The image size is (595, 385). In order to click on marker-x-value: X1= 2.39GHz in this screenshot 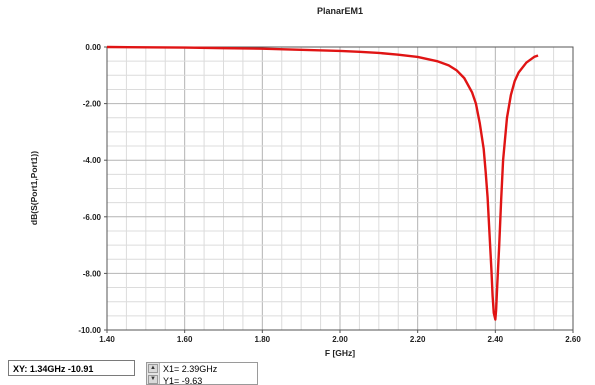, I will do `click(190, 369)`.